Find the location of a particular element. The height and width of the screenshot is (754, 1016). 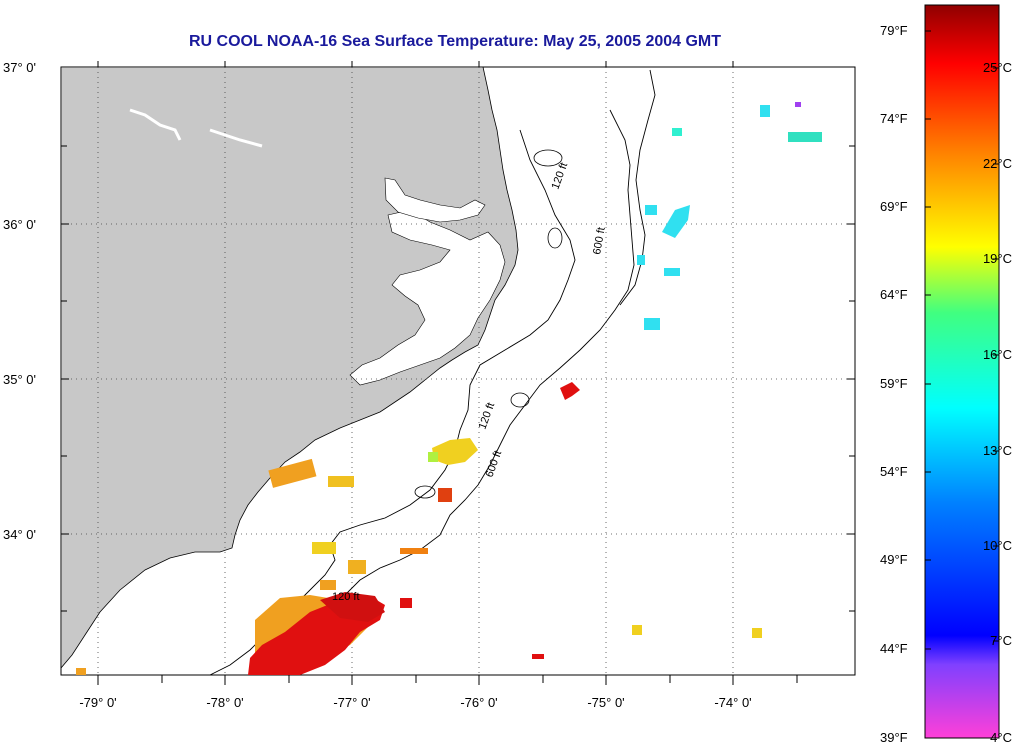

sst-cyan-patches is located at coordinates (729, 216).